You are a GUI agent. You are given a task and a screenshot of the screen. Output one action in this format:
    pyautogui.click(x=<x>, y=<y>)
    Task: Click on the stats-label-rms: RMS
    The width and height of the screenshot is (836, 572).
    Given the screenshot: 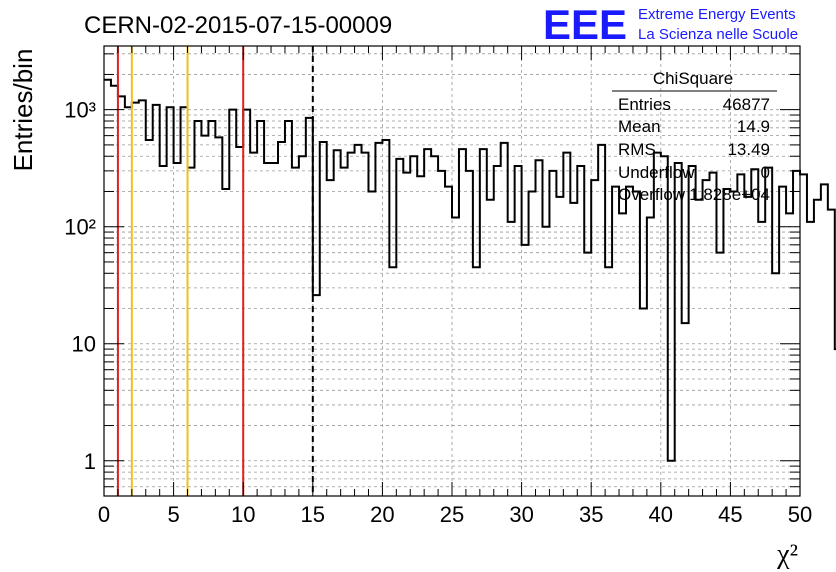 What is the action you would take?
    pyautogui.click(x=637, y=149)
    